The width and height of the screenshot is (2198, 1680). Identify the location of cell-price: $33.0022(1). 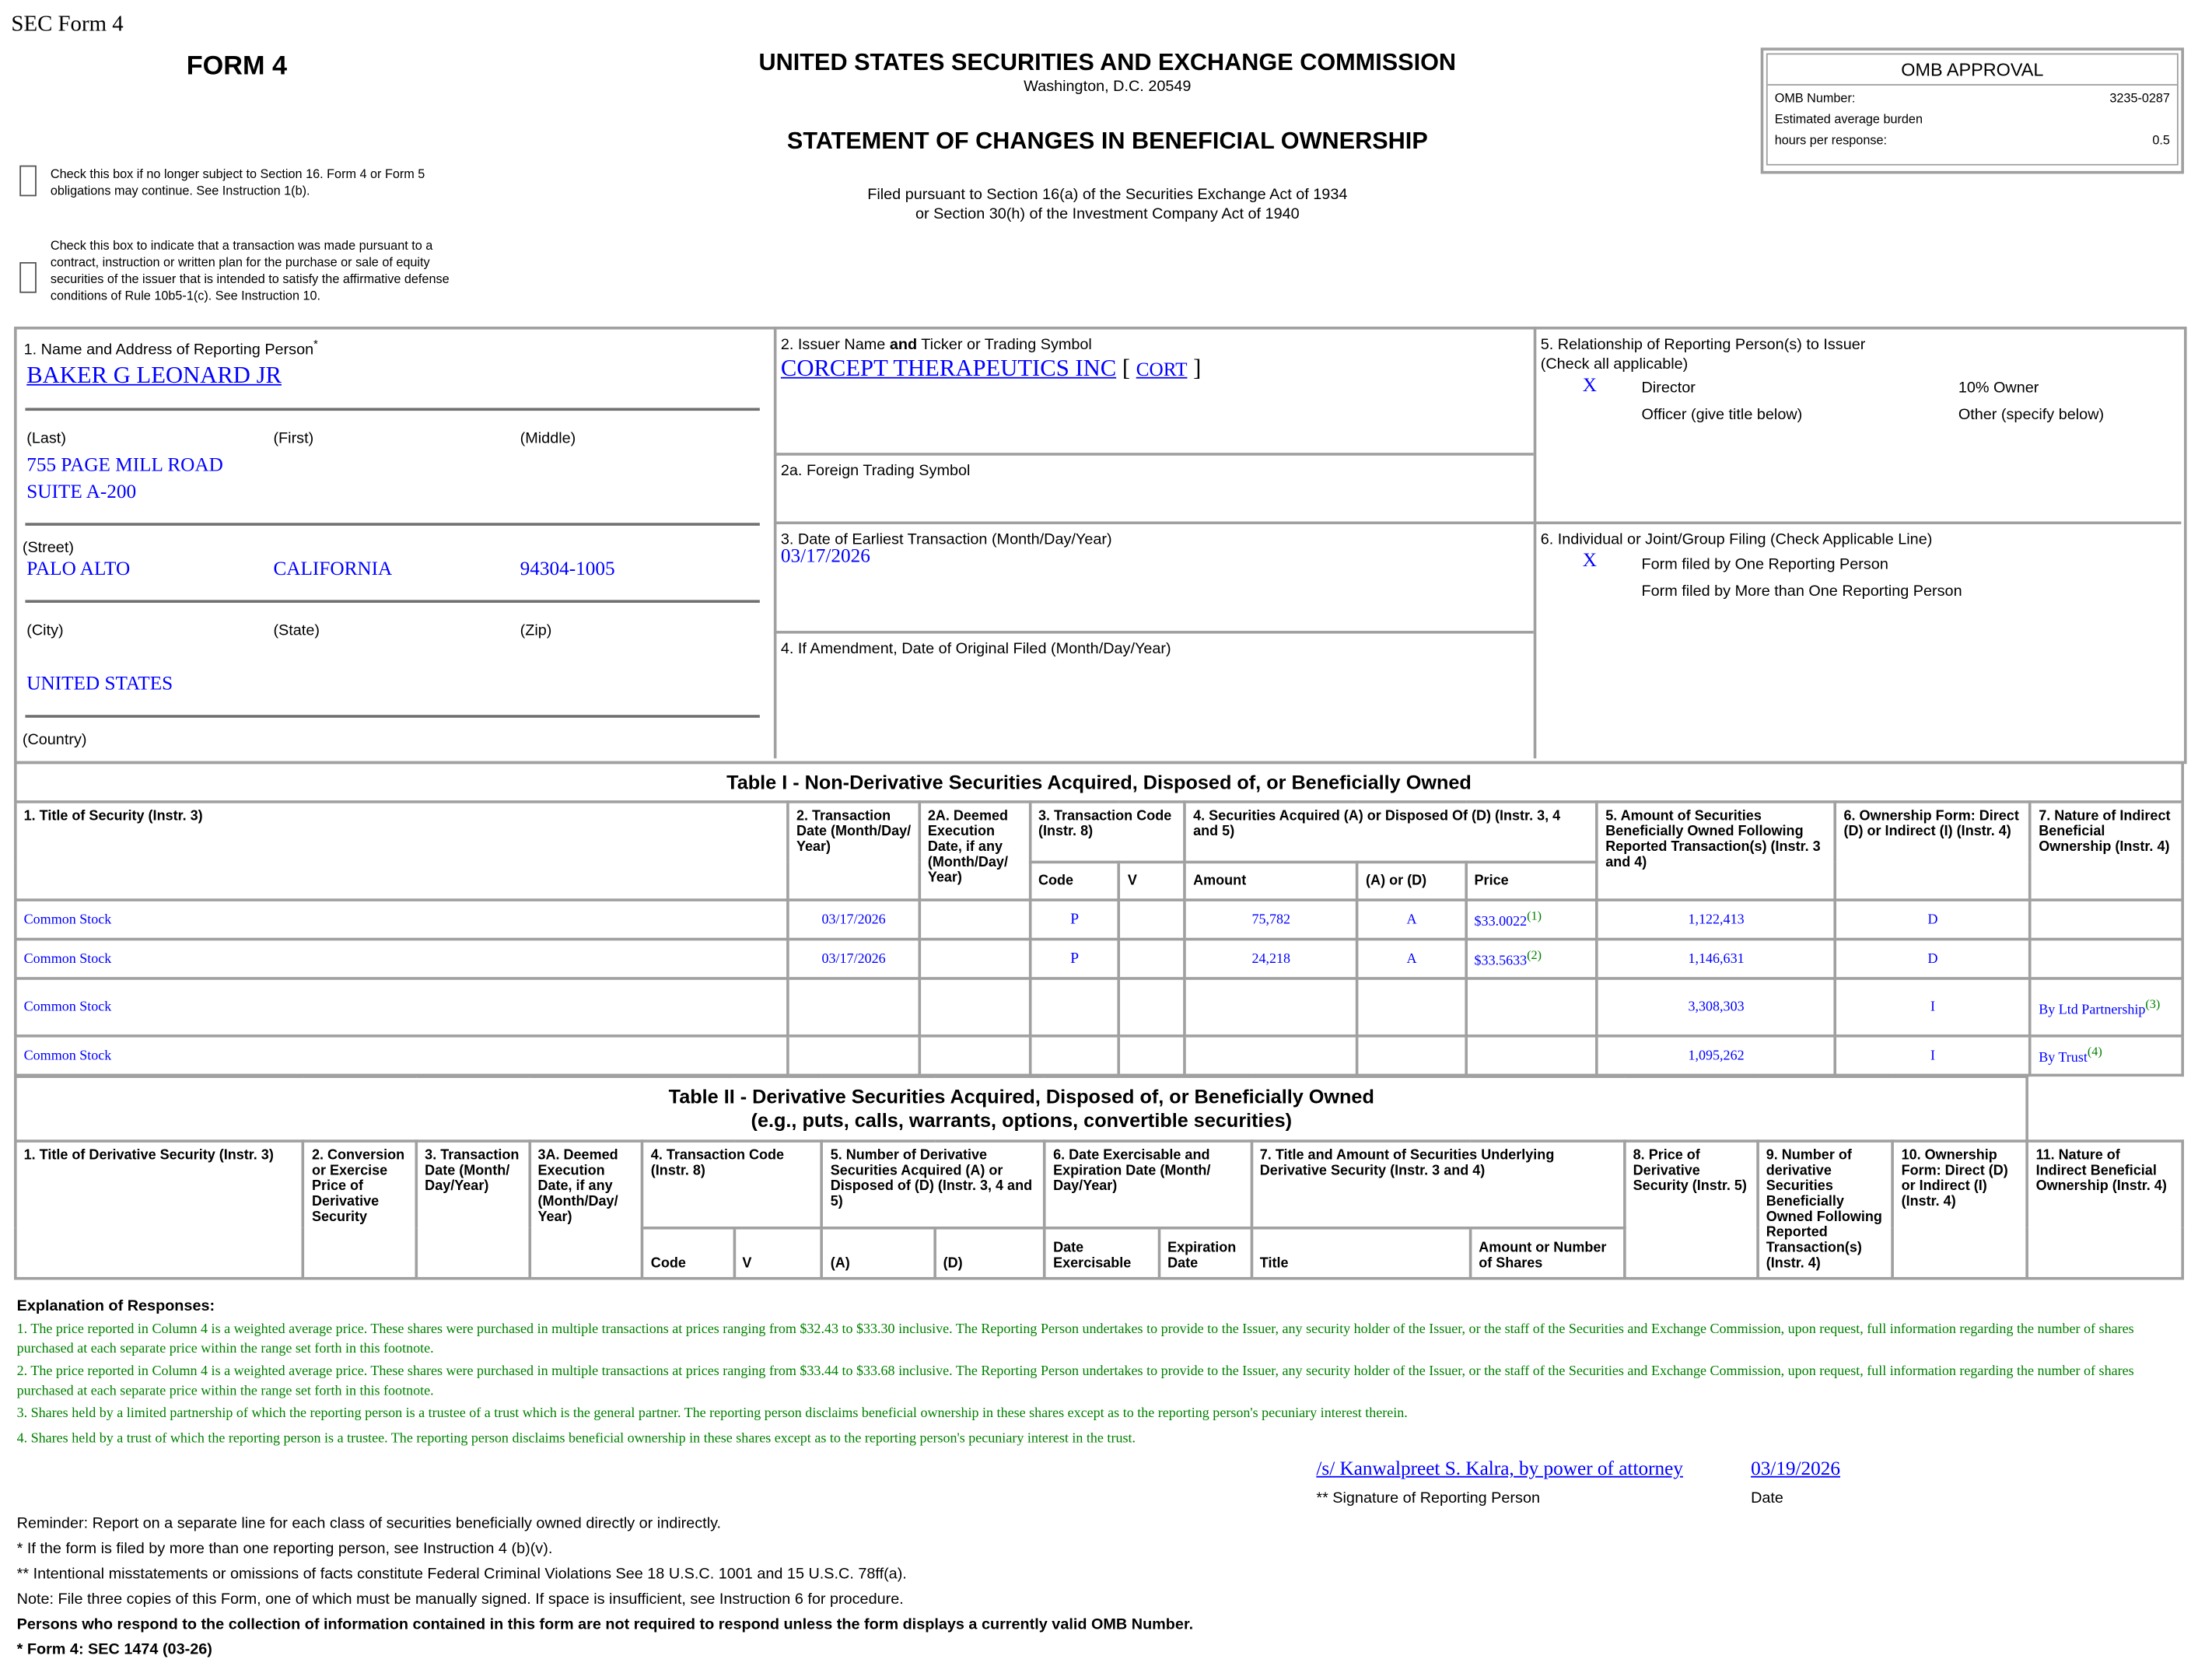
(1531, 920).